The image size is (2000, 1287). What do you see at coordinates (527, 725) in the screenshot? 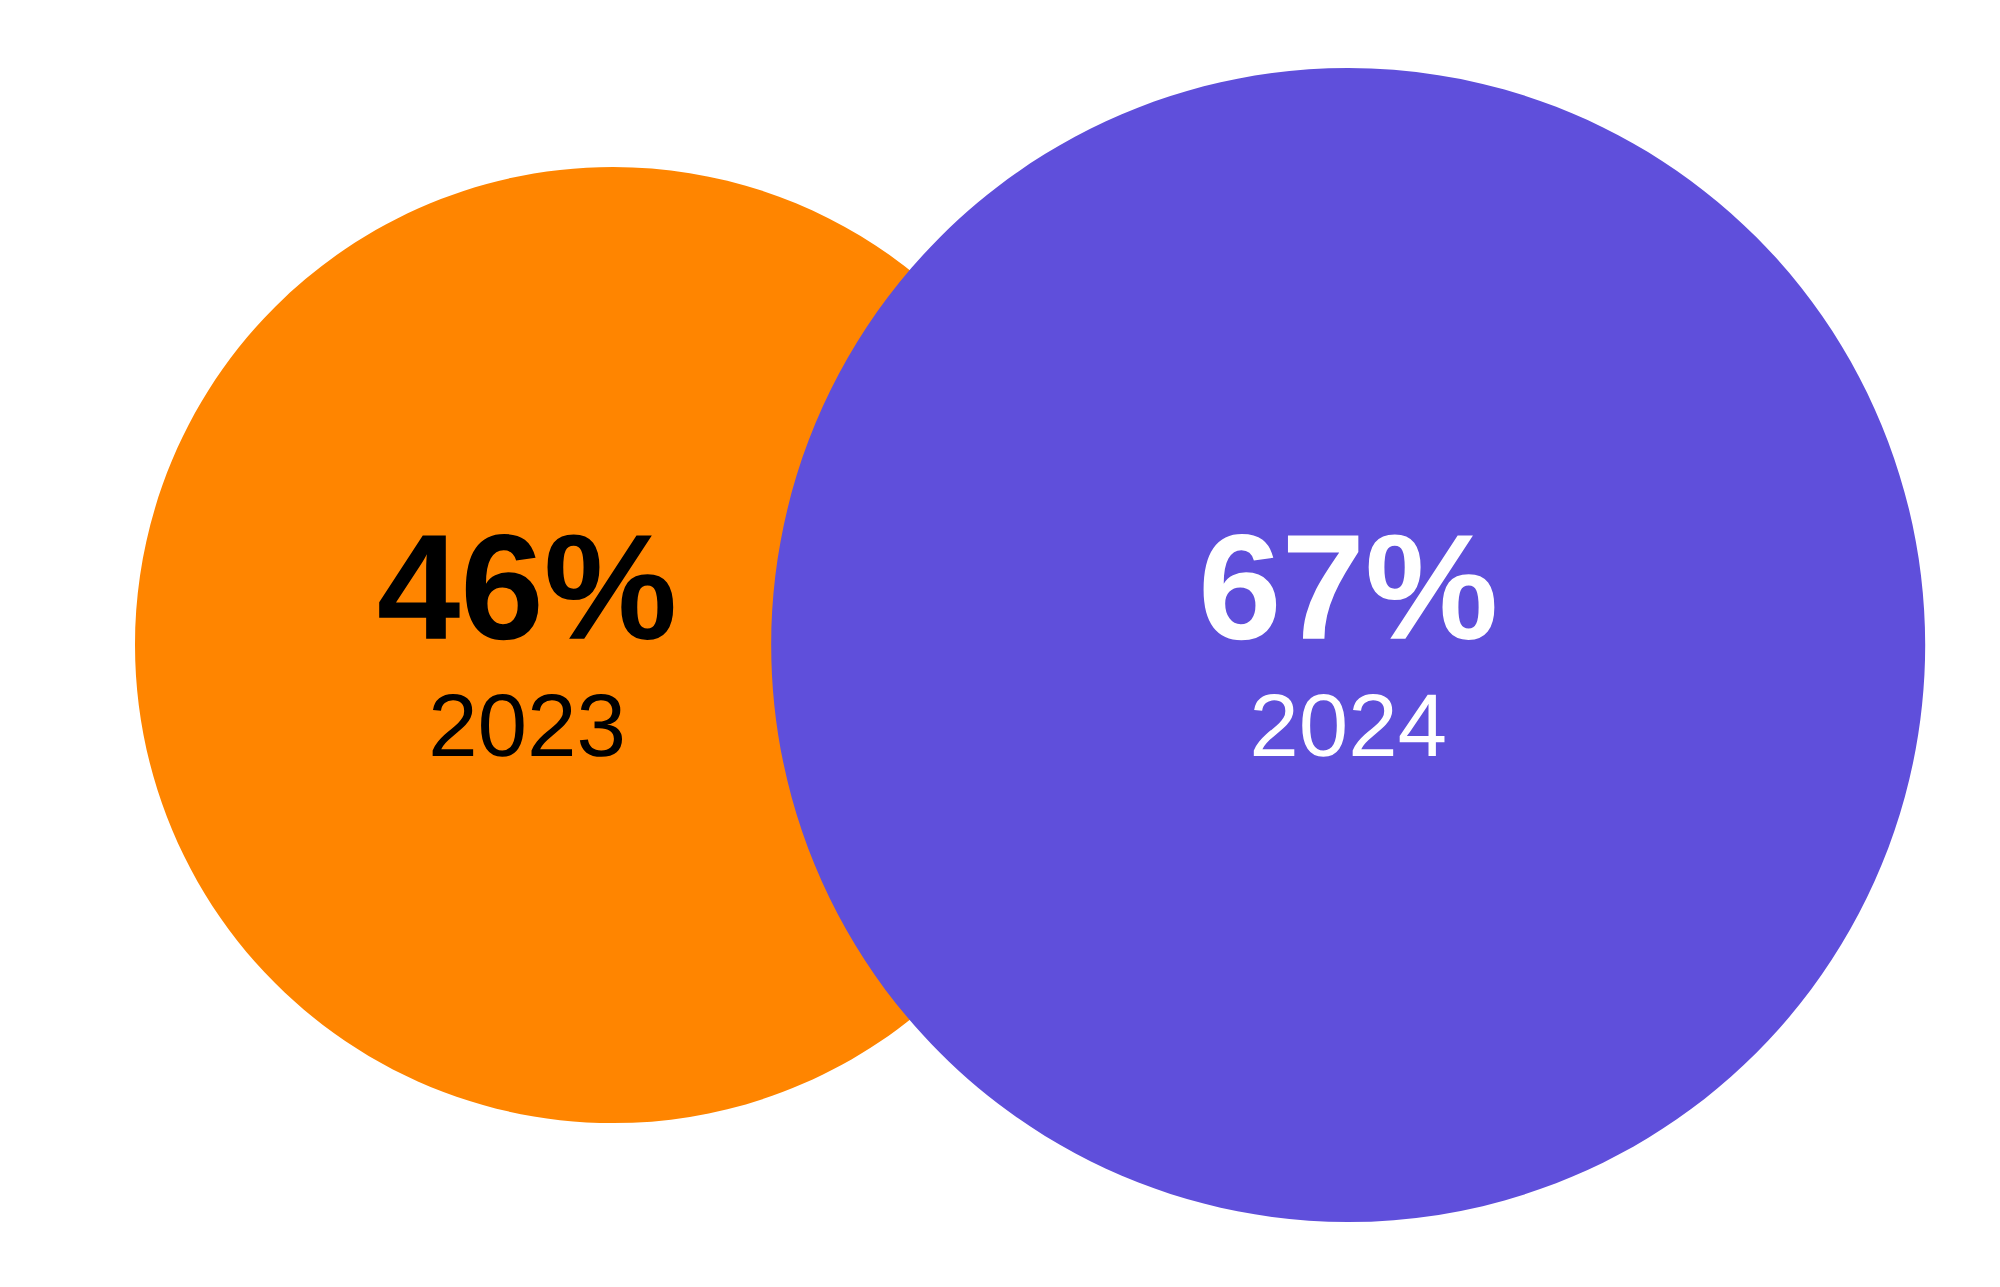
I see `category-label: 2023` at bounding box center [527, 725].